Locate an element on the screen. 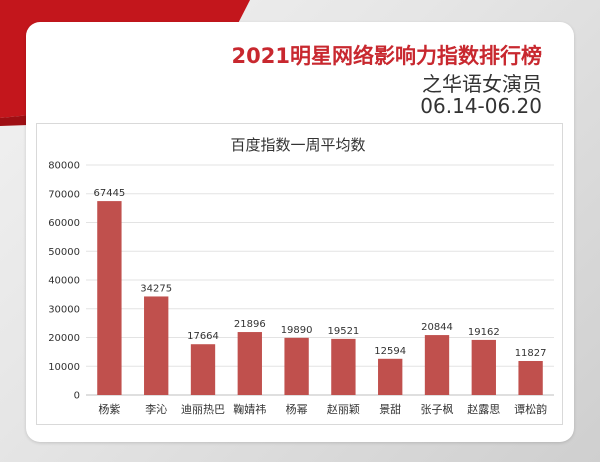 The height and width of the screenshot is (462, 600). x-tick-label: 杨幂 is located at coordinates (297, 409).